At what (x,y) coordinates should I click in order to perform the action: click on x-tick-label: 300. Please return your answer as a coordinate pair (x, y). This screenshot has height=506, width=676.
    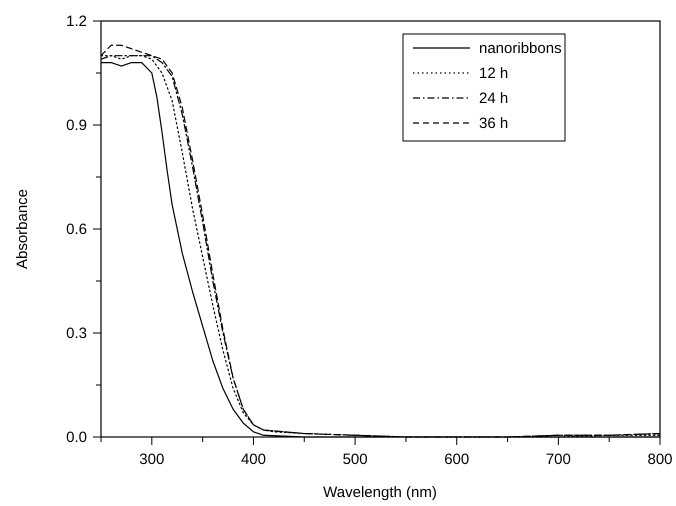
    Looking at the image, I should click on (151, 459).